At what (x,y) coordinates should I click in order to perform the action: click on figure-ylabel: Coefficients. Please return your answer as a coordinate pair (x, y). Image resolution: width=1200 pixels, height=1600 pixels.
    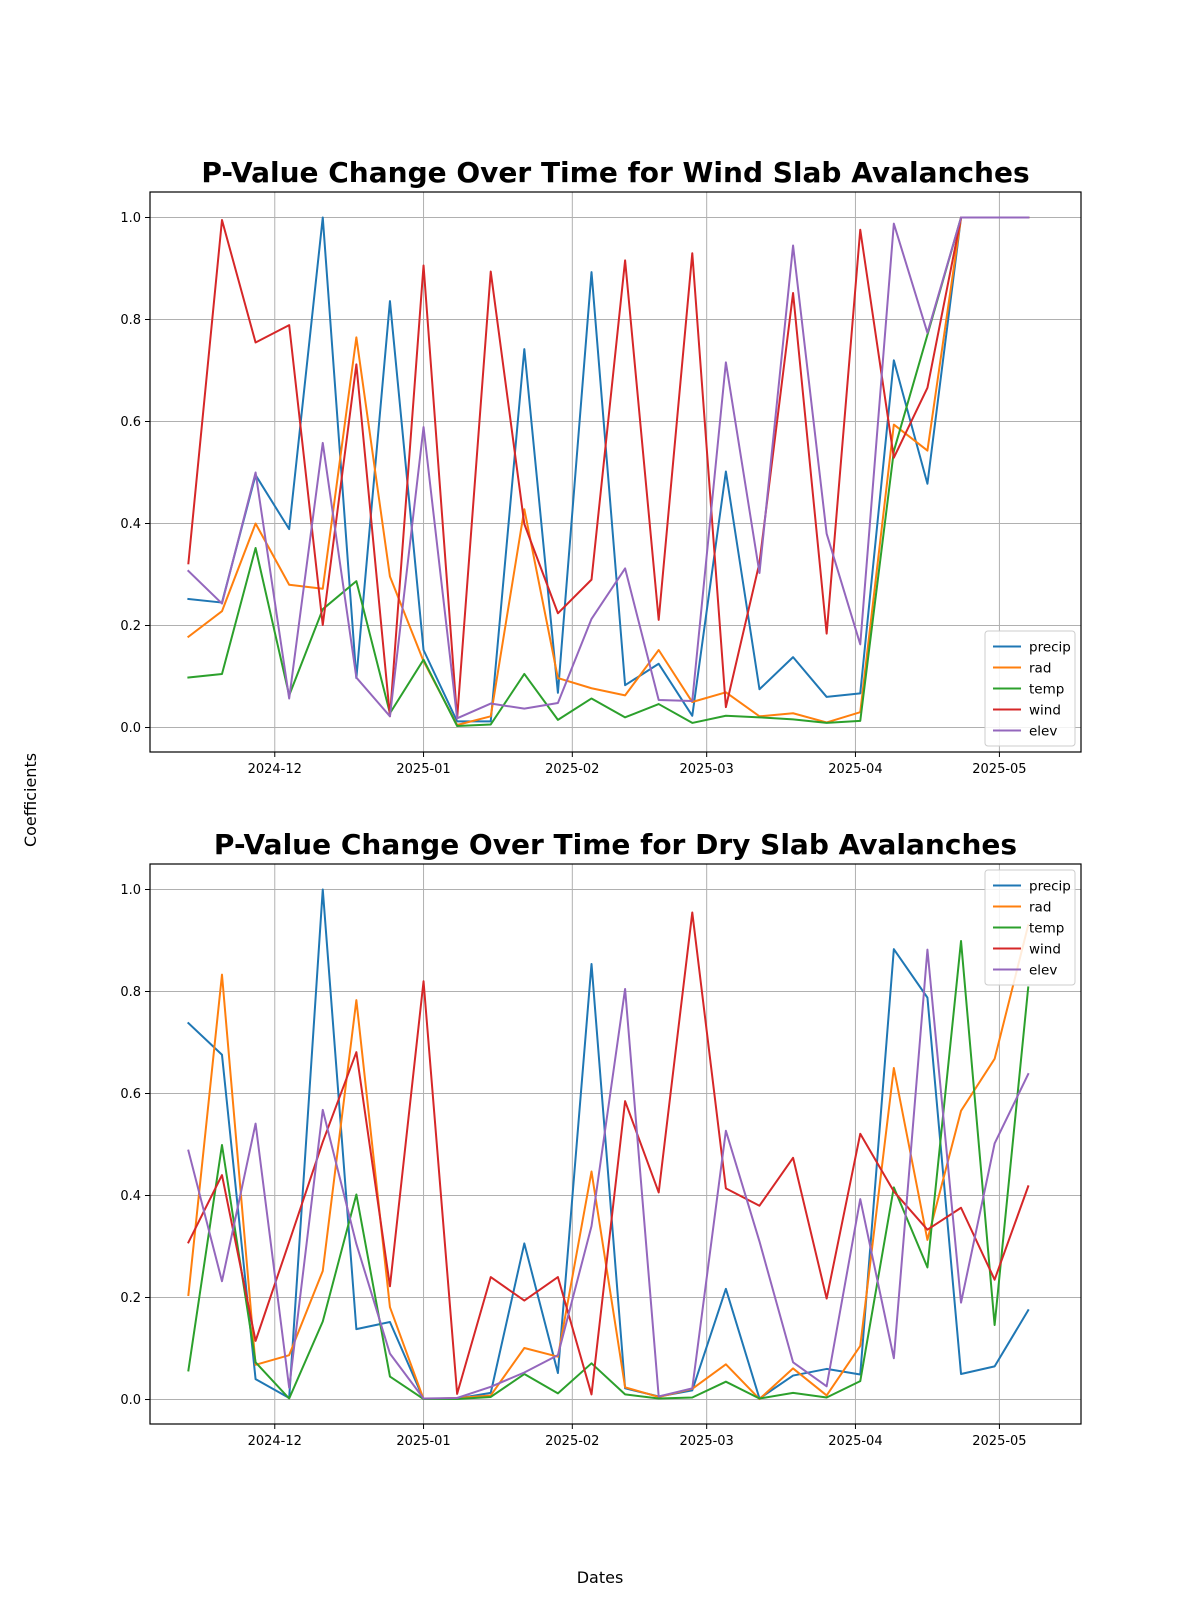
    Looking at the image, I should click on (30, 800).